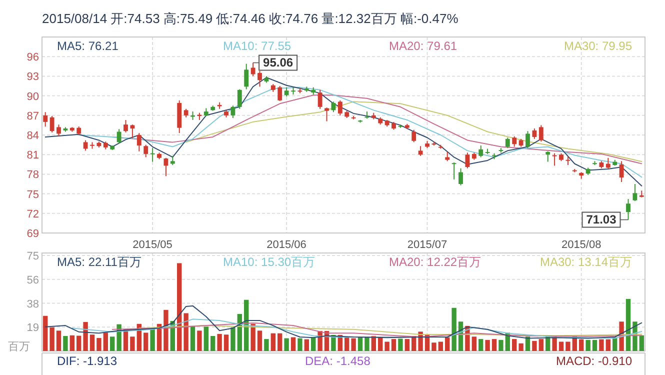 This screenshot has height=375, width=665. Describe the element at coordinates (32, 256) in the screenshot. I see `y-tick-label: 75` at that location.